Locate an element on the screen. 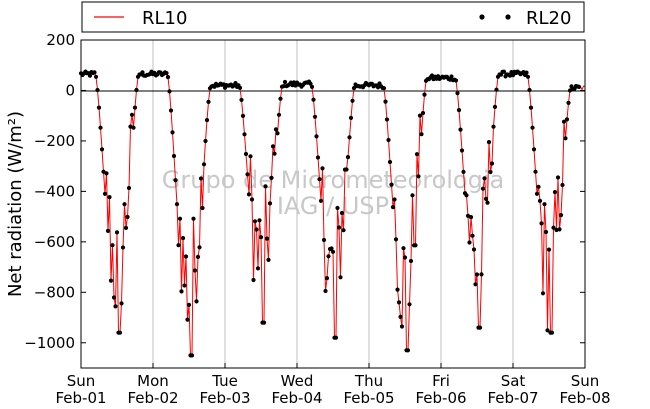 The image size is (650, 409). watermark-line-1: Grupo de Micrometeorologia is located at coordinates (333, 180).